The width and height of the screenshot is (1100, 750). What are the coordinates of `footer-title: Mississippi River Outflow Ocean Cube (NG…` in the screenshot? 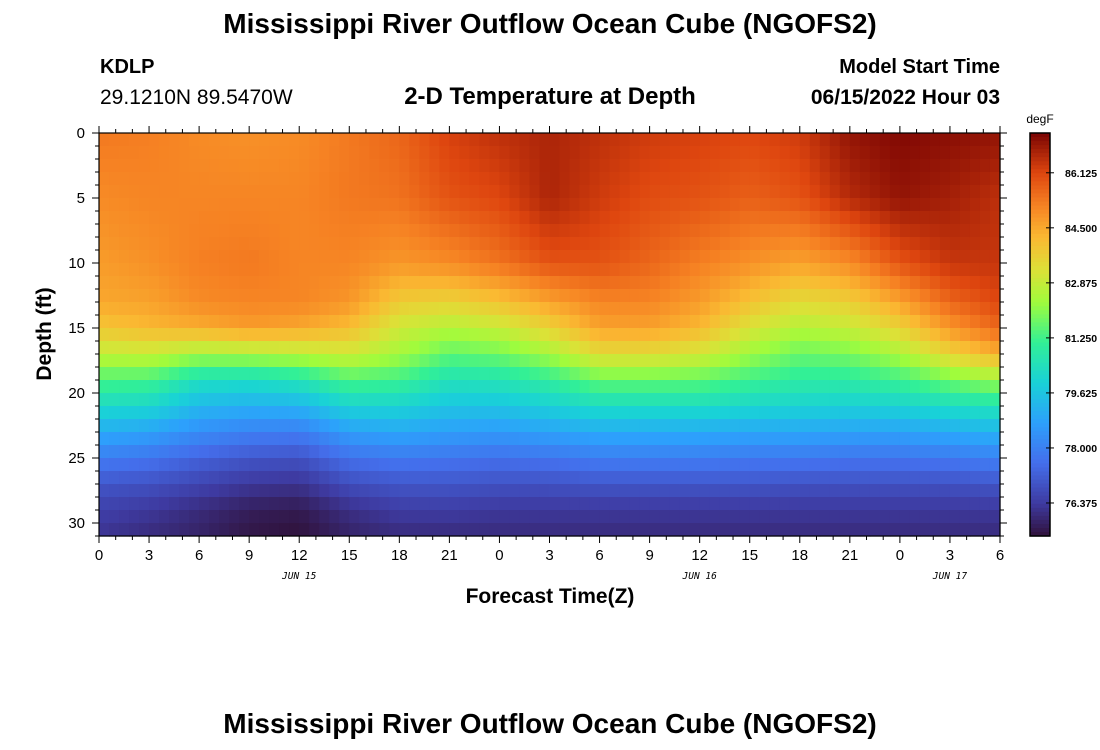 It's located at (550, 723).